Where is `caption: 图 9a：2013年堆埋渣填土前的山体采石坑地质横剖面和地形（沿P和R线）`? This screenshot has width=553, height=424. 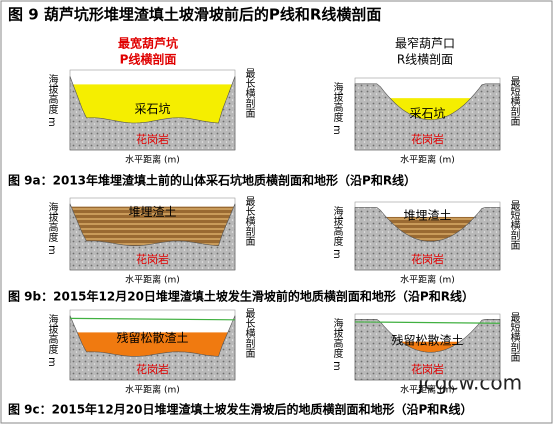 caption: 图 9a：2013年堆埋渣填土前的山体采石坑地质横剖面和地形（沿P和R线） is located at coordinates (212, 180).